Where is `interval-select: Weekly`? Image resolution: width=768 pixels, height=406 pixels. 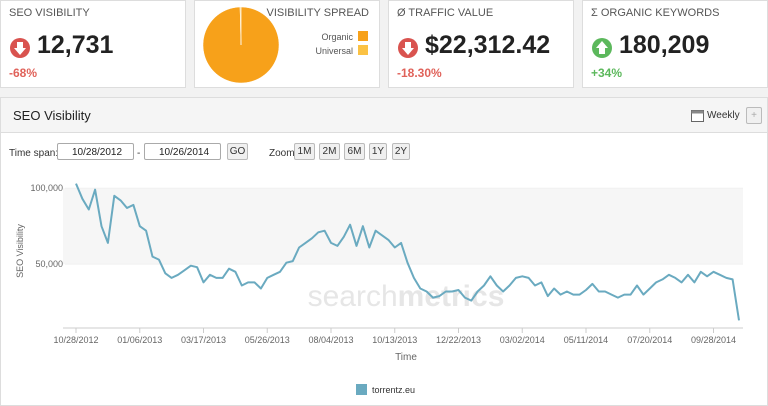
interval-select: Weekly is located at coordinates (723, 115).